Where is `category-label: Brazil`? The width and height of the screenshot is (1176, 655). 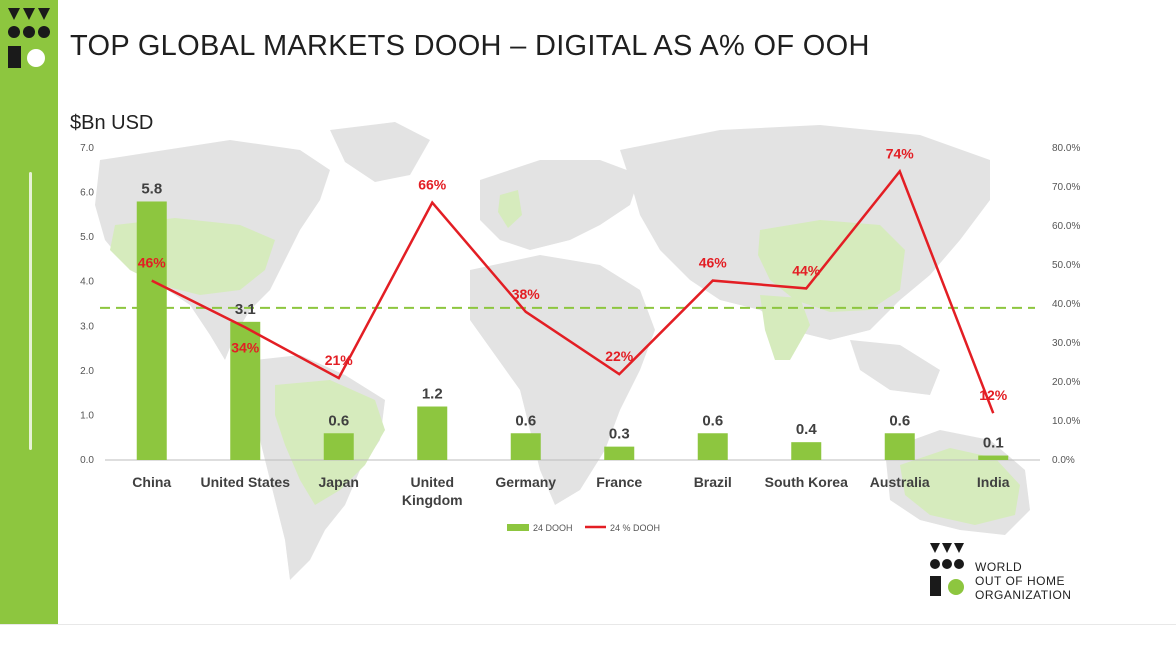 category-label: Brazil is located at coordinates (713, 482).